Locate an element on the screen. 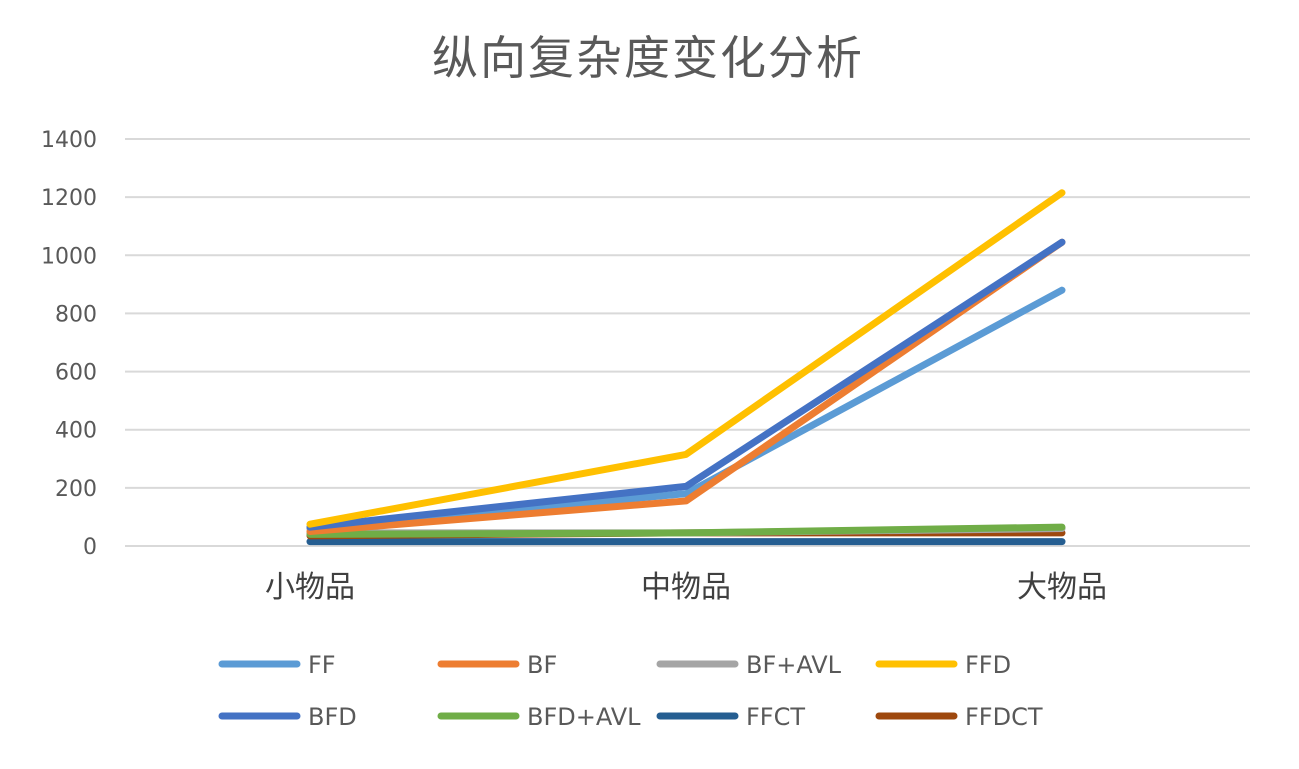 The image size is (1299, 769). y-tick-label: 400 is located at coordinates (76, 431).